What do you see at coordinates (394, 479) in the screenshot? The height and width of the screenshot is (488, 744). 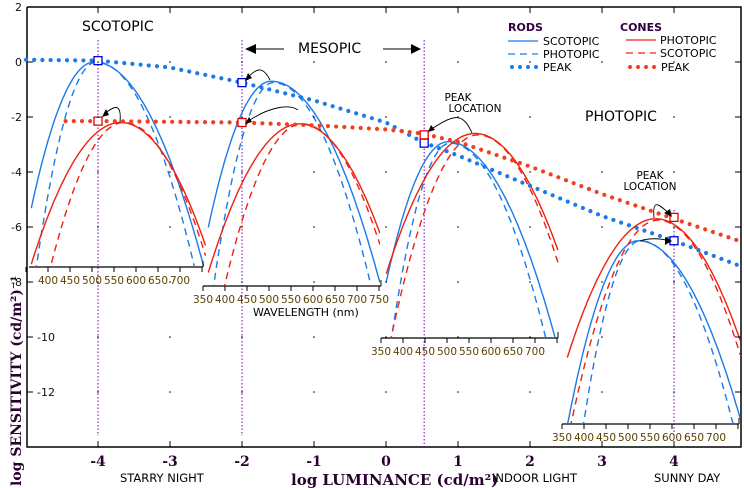 I see `x-axis-label: log LUMINANCE (cd/m²)` at bounding box center [394, 479].